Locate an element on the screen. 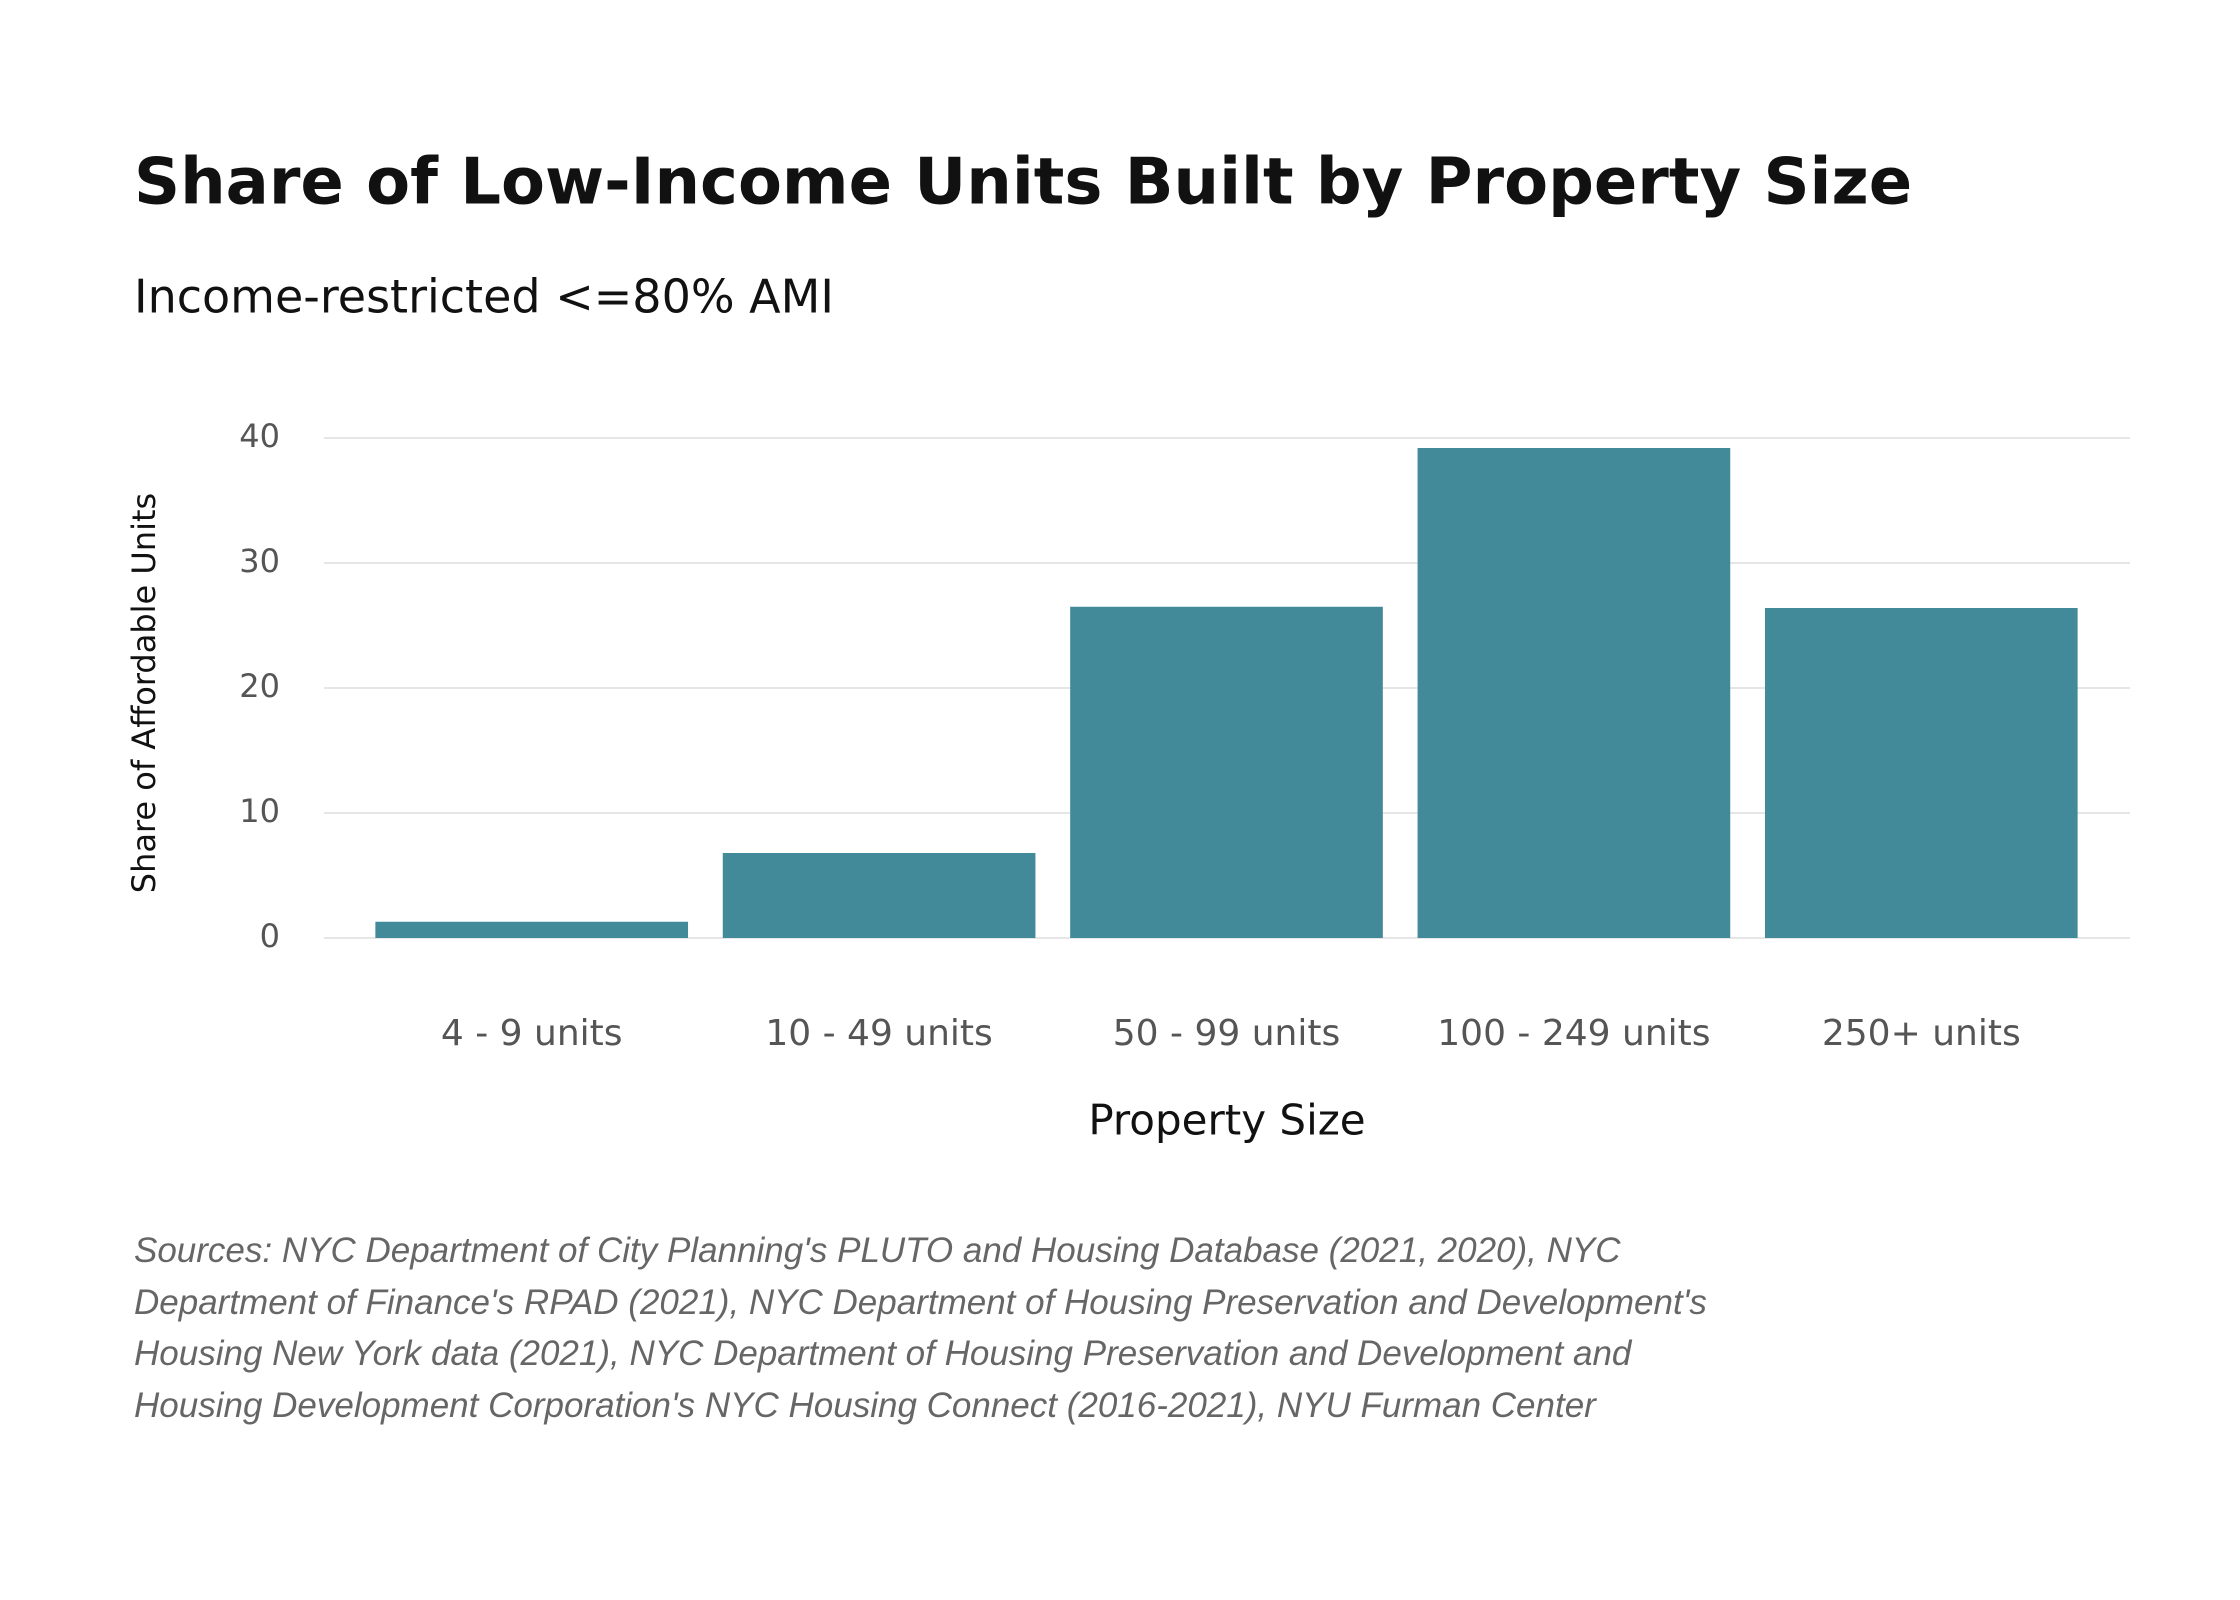 The width and height of the screenshot is (2240, 1600). y-axis-title: Share of Affordable Units is located at coordinates (144, 693).